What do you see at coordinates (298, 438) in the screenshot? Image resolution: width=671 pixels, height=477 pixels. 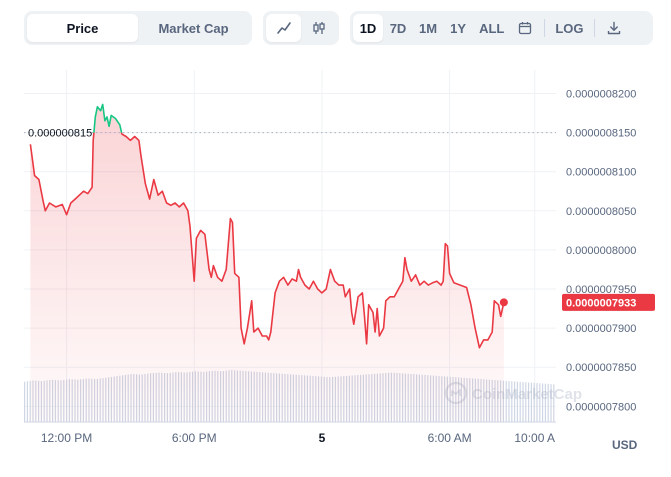 I see `x-axis: 12:00 PM 6:00 PM 5 6:00 AM 10:00 A` at bounding box center [298, 438].